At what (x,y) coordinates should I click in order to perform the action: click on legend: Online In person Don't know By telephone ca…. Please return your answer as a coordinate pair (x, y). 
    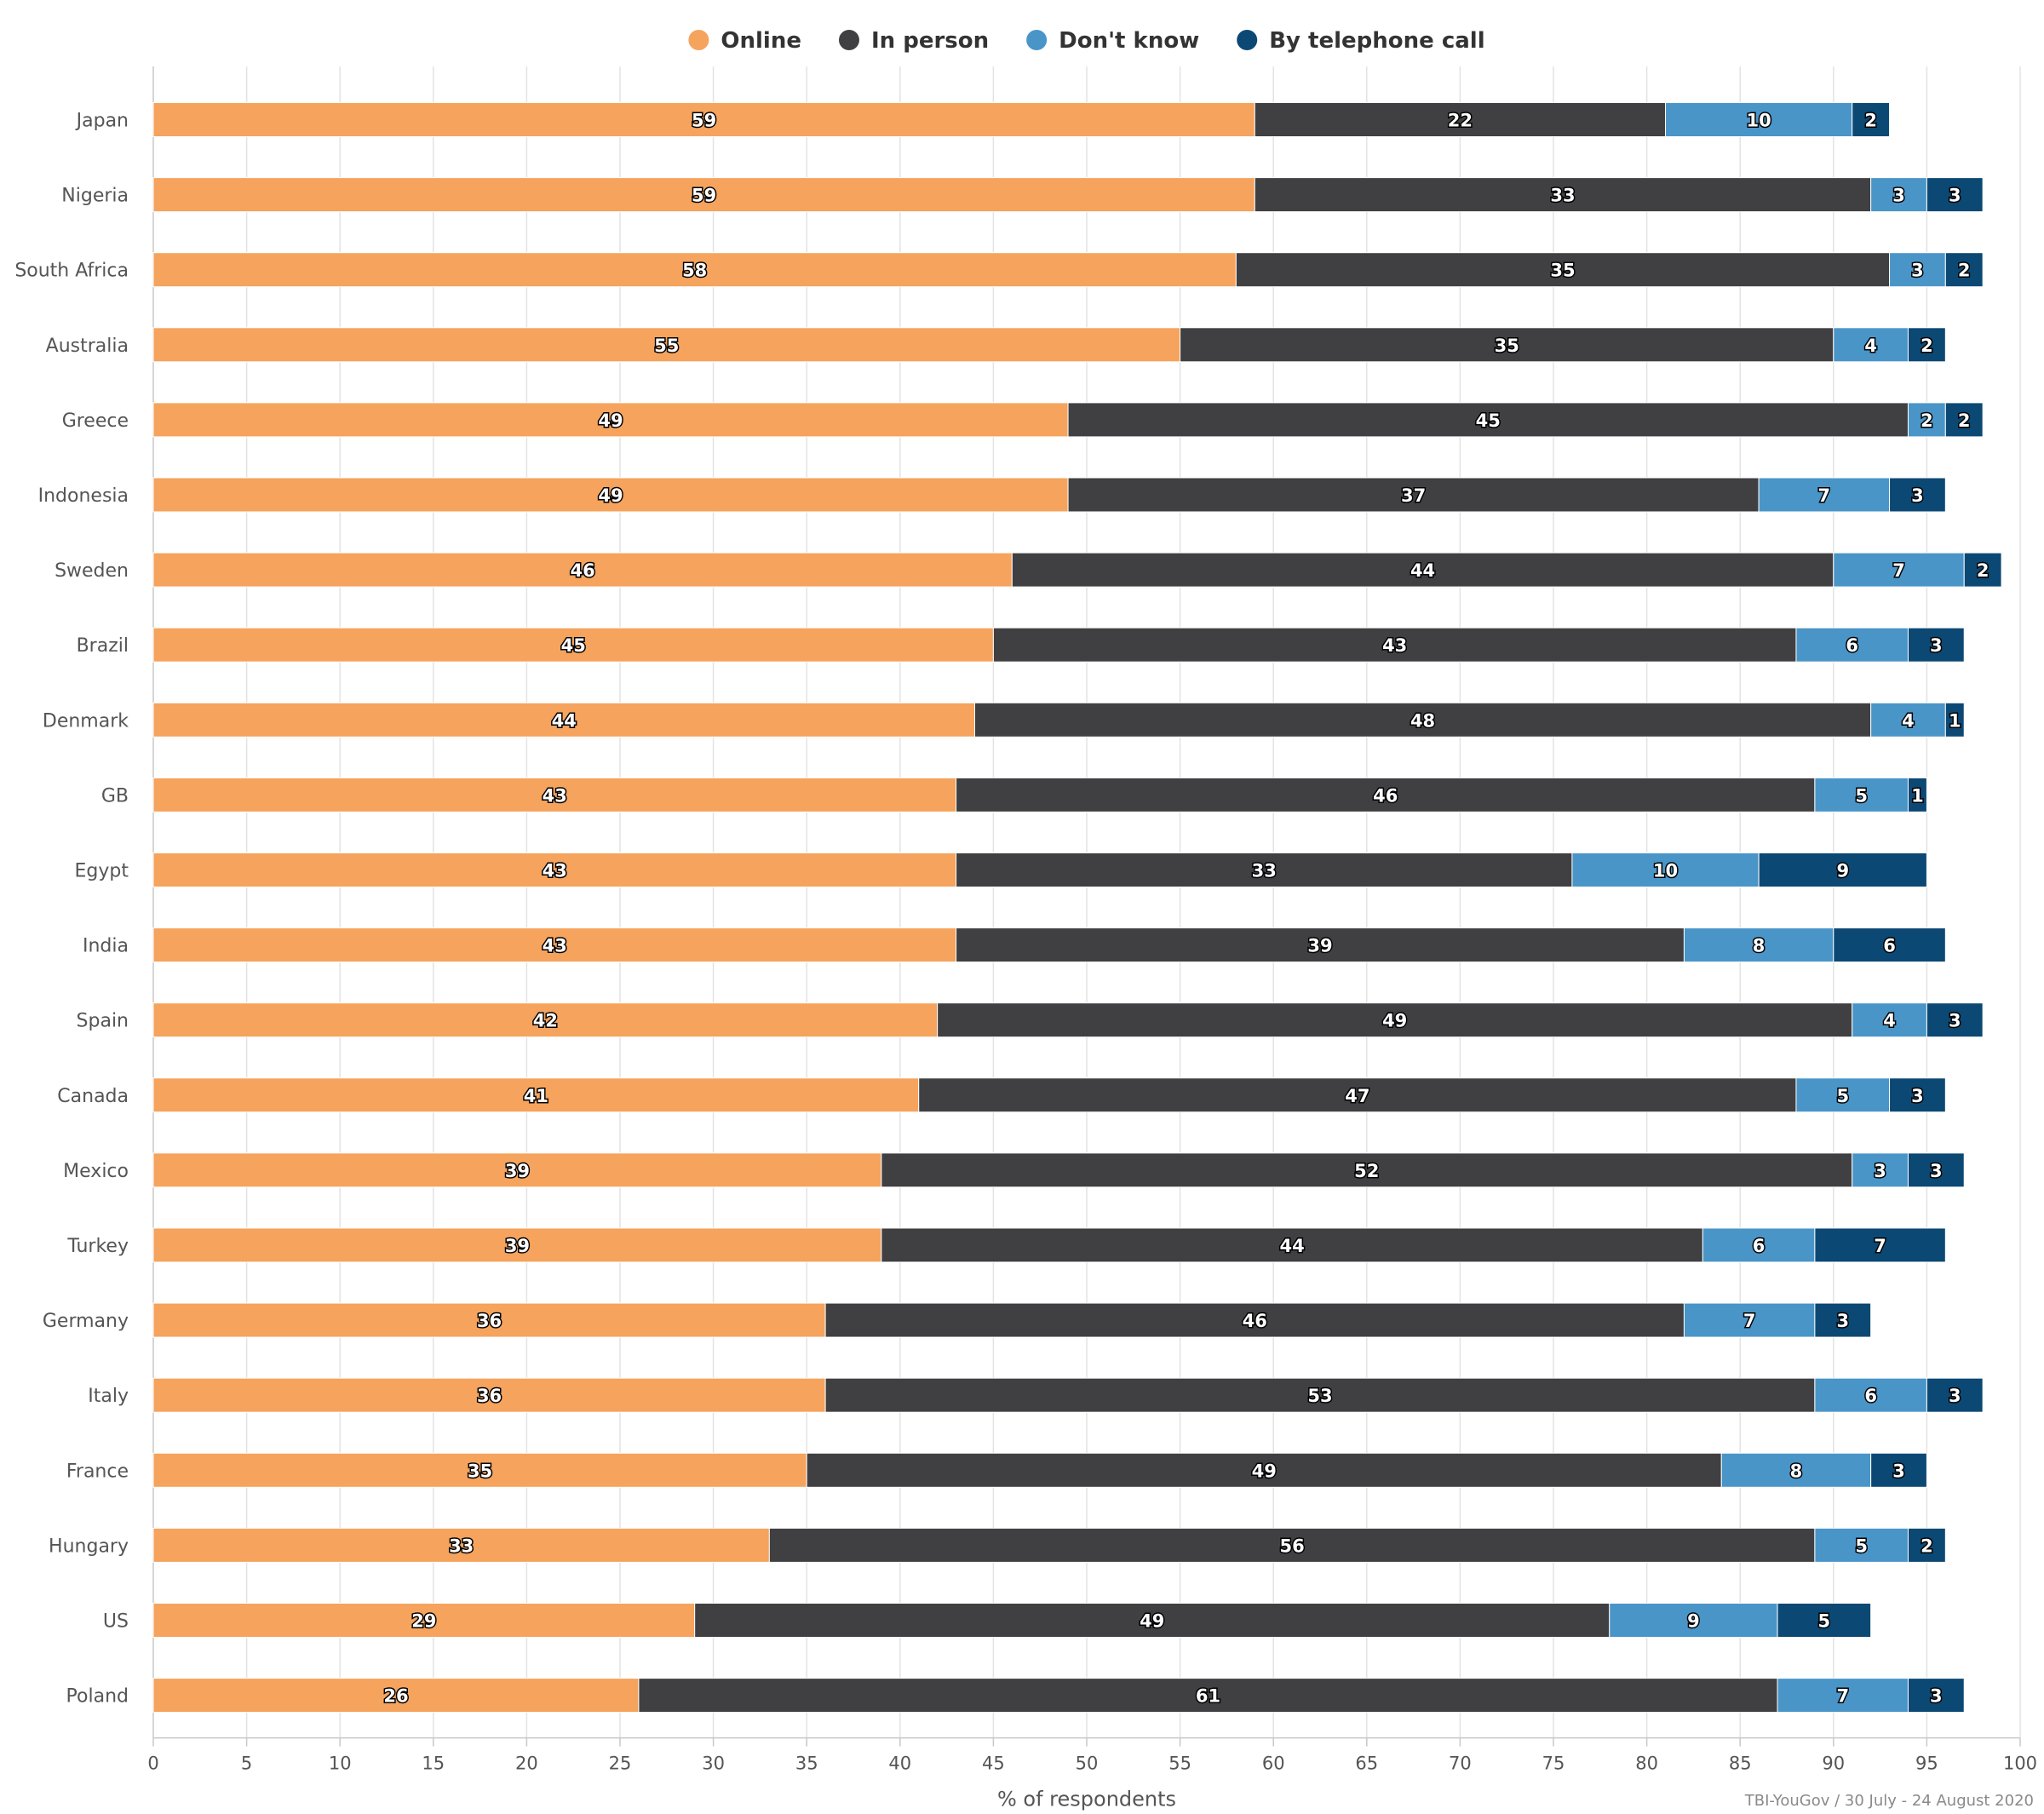
    Looking at the image, I should click on (1086, 41).